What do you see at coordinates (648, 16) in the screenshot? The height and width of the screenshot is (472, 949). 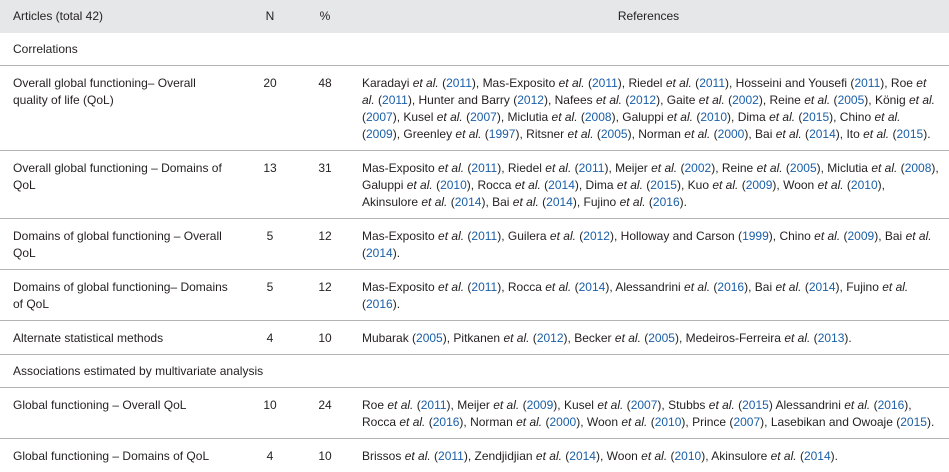 I see `header-references: References` at bounding box center [648, 16].